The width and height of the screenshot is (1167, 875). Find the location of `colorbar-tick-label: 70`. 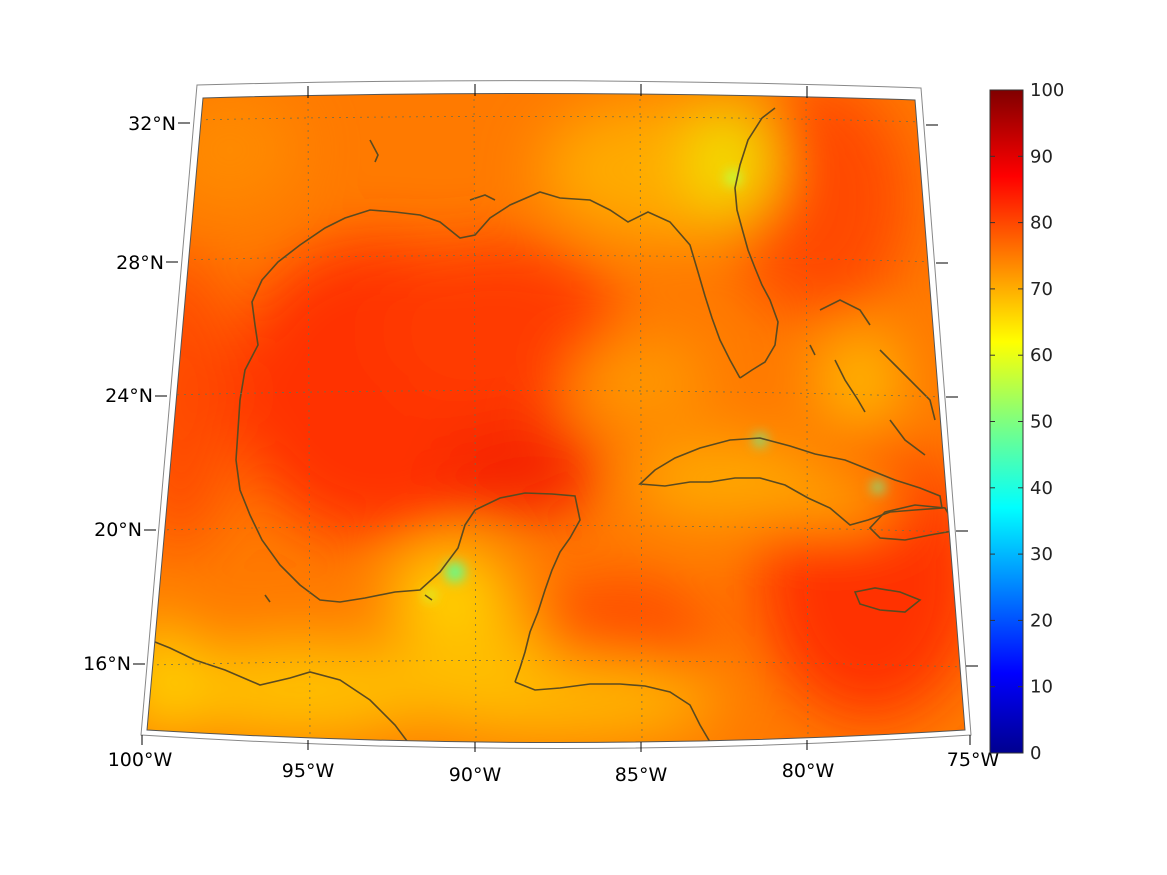

colorbar-tick-label: 70 is located at coordinates (1041, 289).